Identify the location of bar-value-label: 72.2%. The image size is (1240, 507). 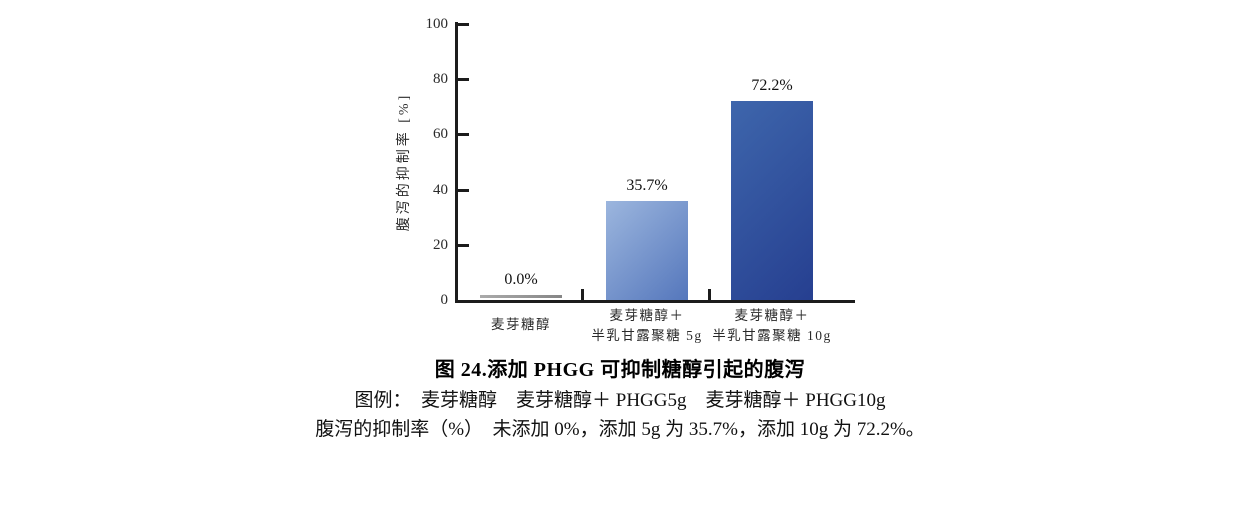
(772, 85).